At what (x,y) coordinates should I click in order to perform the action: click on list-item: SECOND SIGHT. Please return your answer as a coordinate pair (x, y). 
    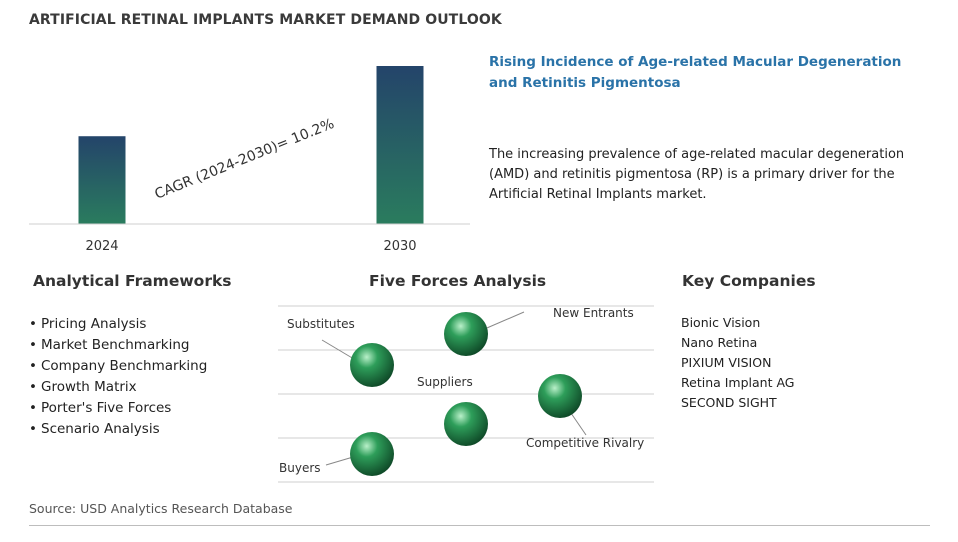
    Looking at the image, I should click on (729, 402).